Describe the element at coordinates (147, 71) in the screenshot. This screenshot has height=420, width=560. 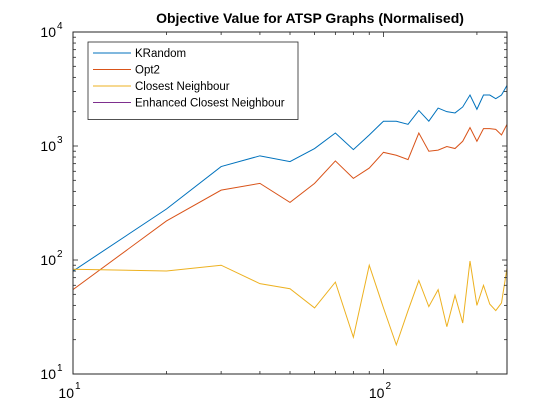
I see `legend-label: Opt2` at that location.